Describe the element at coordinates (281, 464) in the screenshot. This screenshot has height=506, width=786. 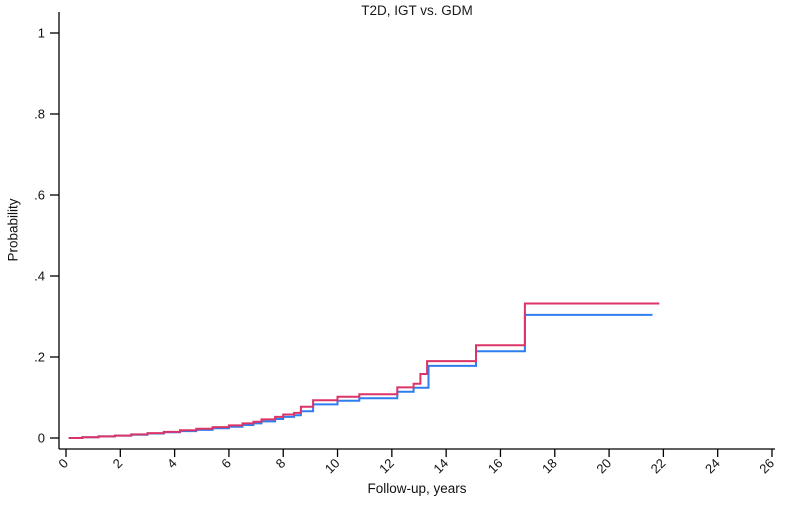
I see `x-tick-label: 8` at that location.